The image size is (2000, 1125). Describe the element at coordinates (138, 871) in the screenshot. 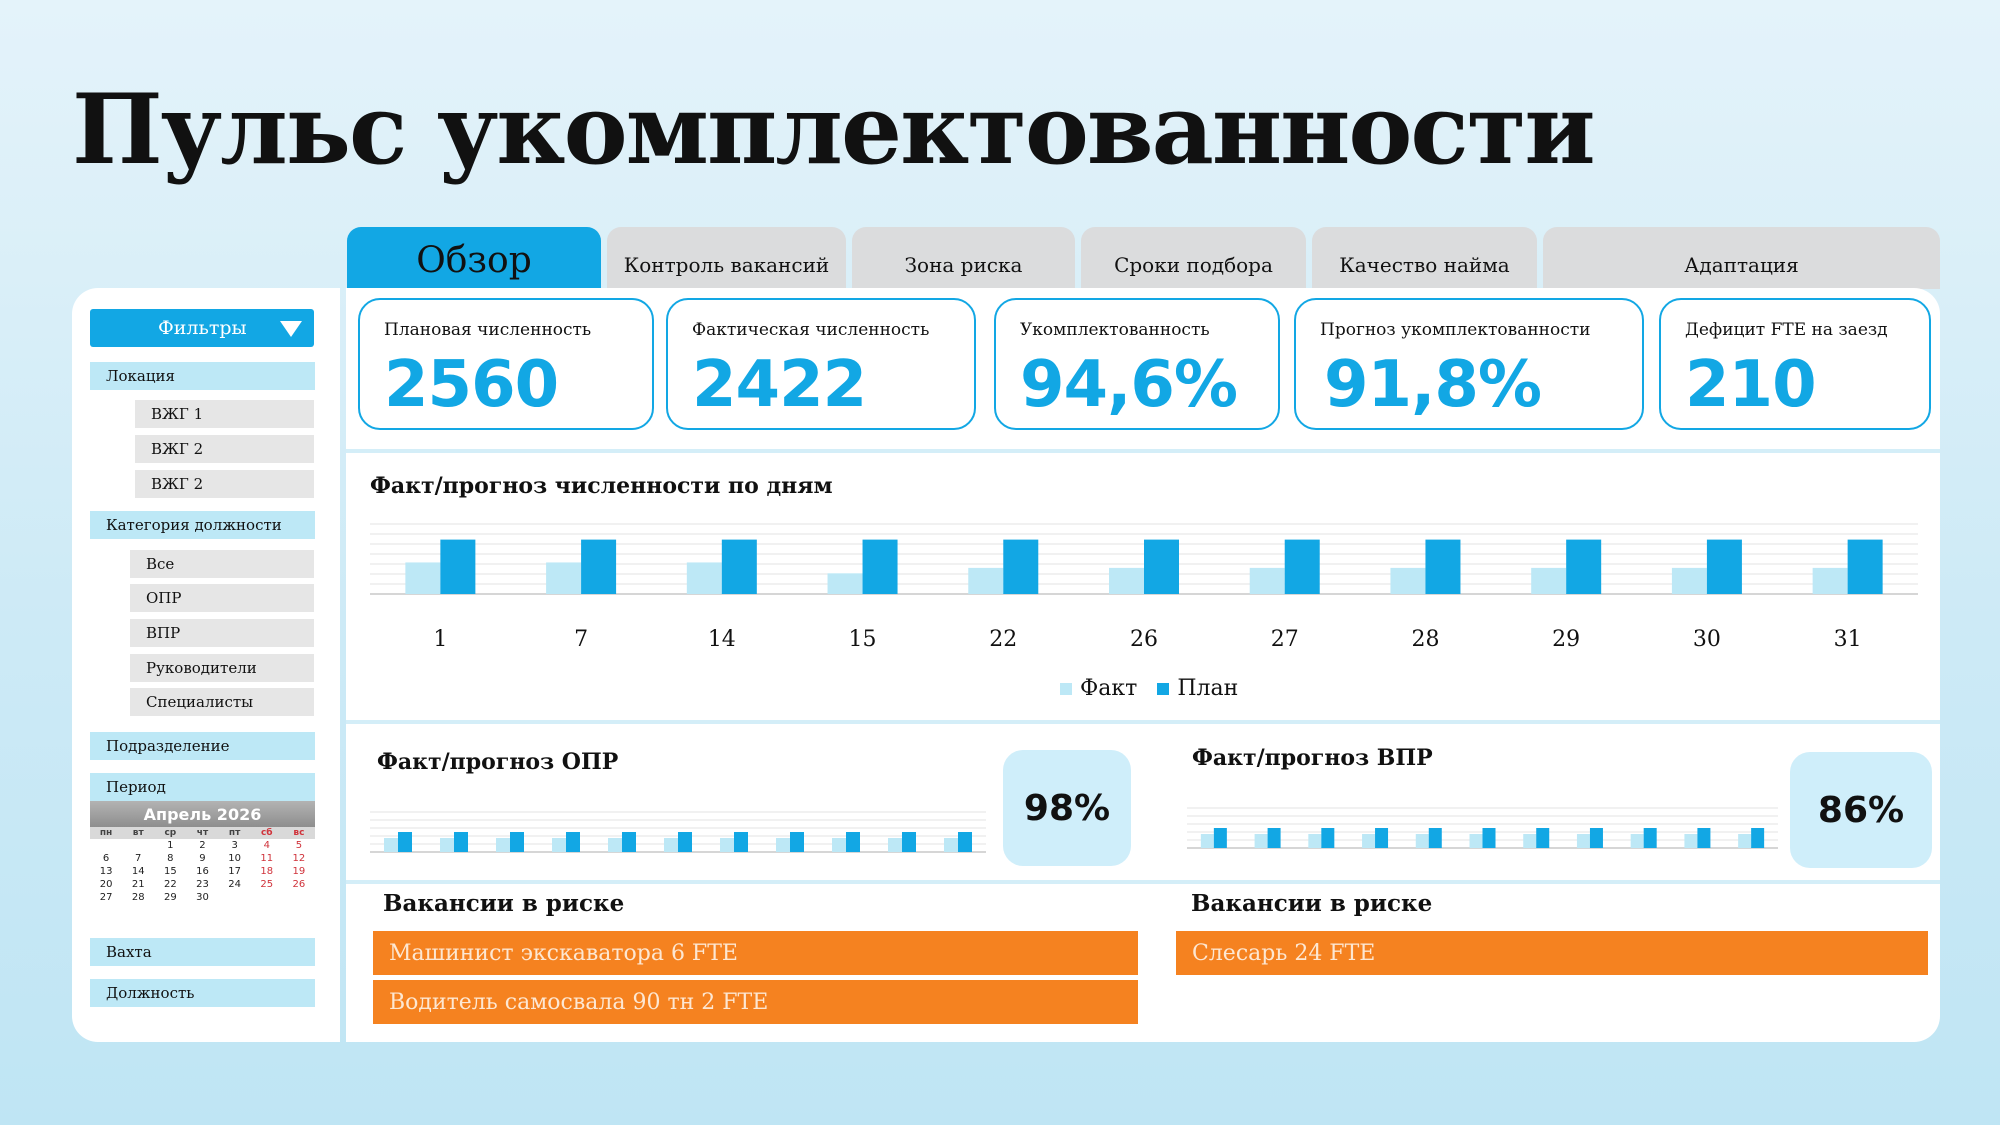

I see `calendar-day: 14` at that location.